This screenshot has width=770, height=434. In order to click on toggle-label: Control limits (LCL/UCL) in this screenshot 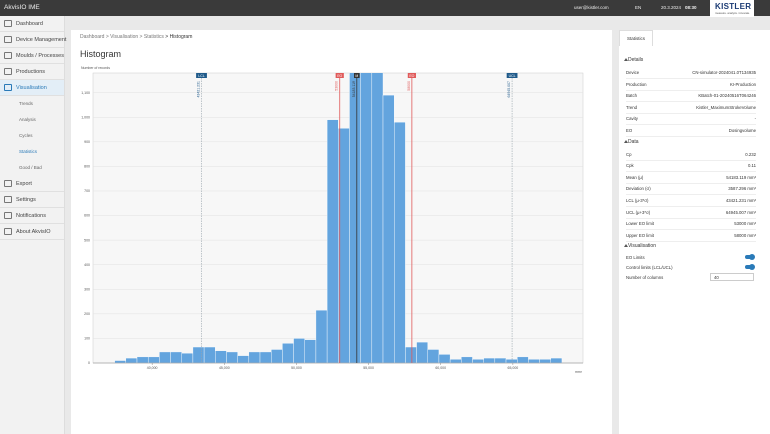, I will do `click(649, 268)`.